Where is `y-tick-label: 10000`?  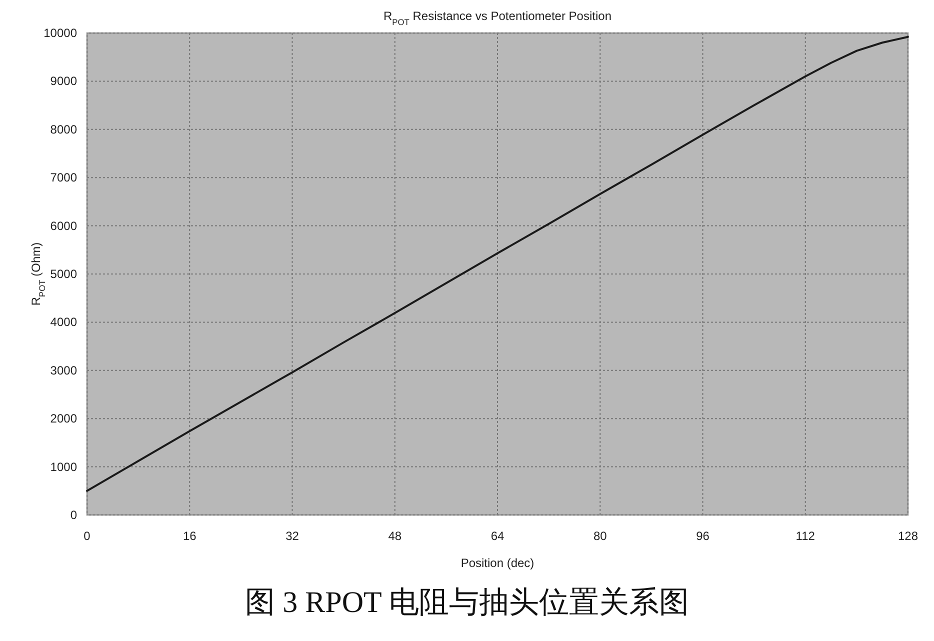
y-tick-label: 10000 is located at coordinates (61, 33).